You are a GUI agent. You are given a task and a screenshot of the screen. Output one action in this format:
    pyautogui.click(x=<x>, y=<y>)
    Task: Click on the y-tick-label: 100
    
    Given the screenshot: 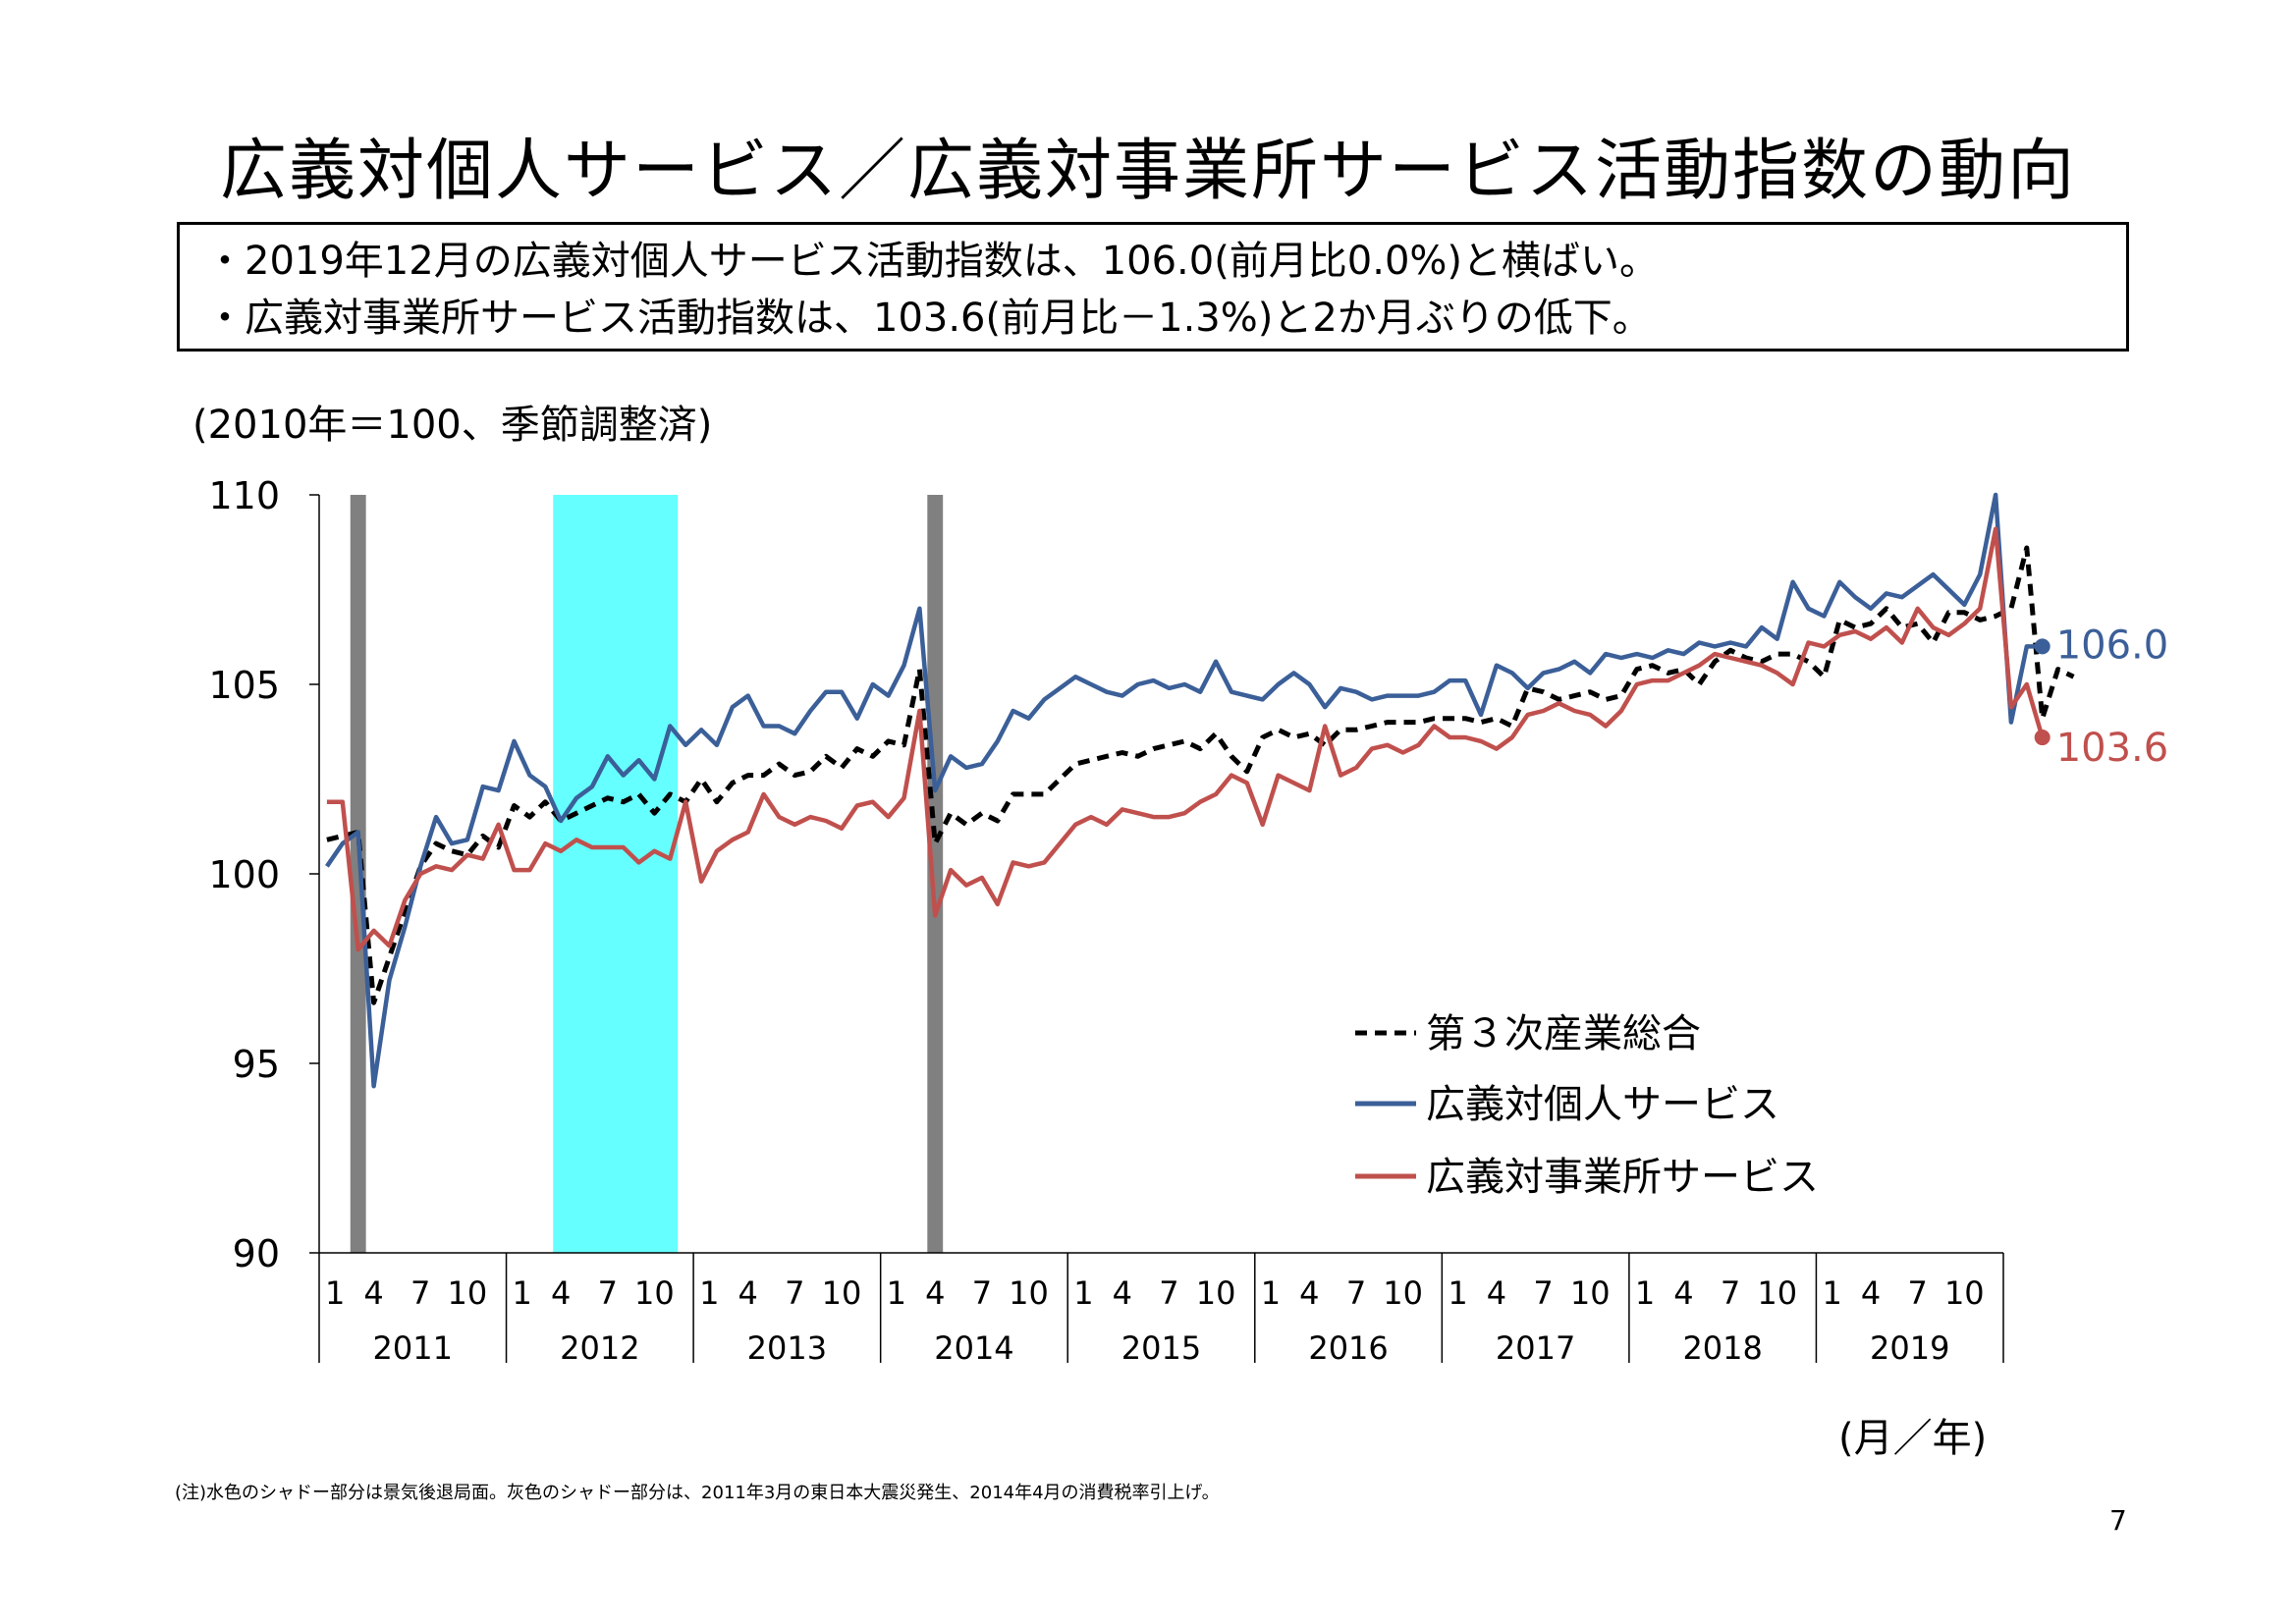 What is the action you would take?
    pyautogui.click(x=244, y=874)
    